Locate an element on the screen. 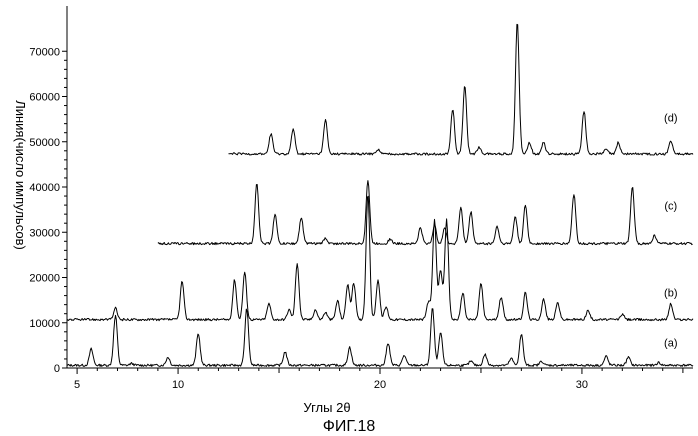 The height and width of the screenshot is (436, 698). series-label-b: (b) is located at coordinates (670, 294).